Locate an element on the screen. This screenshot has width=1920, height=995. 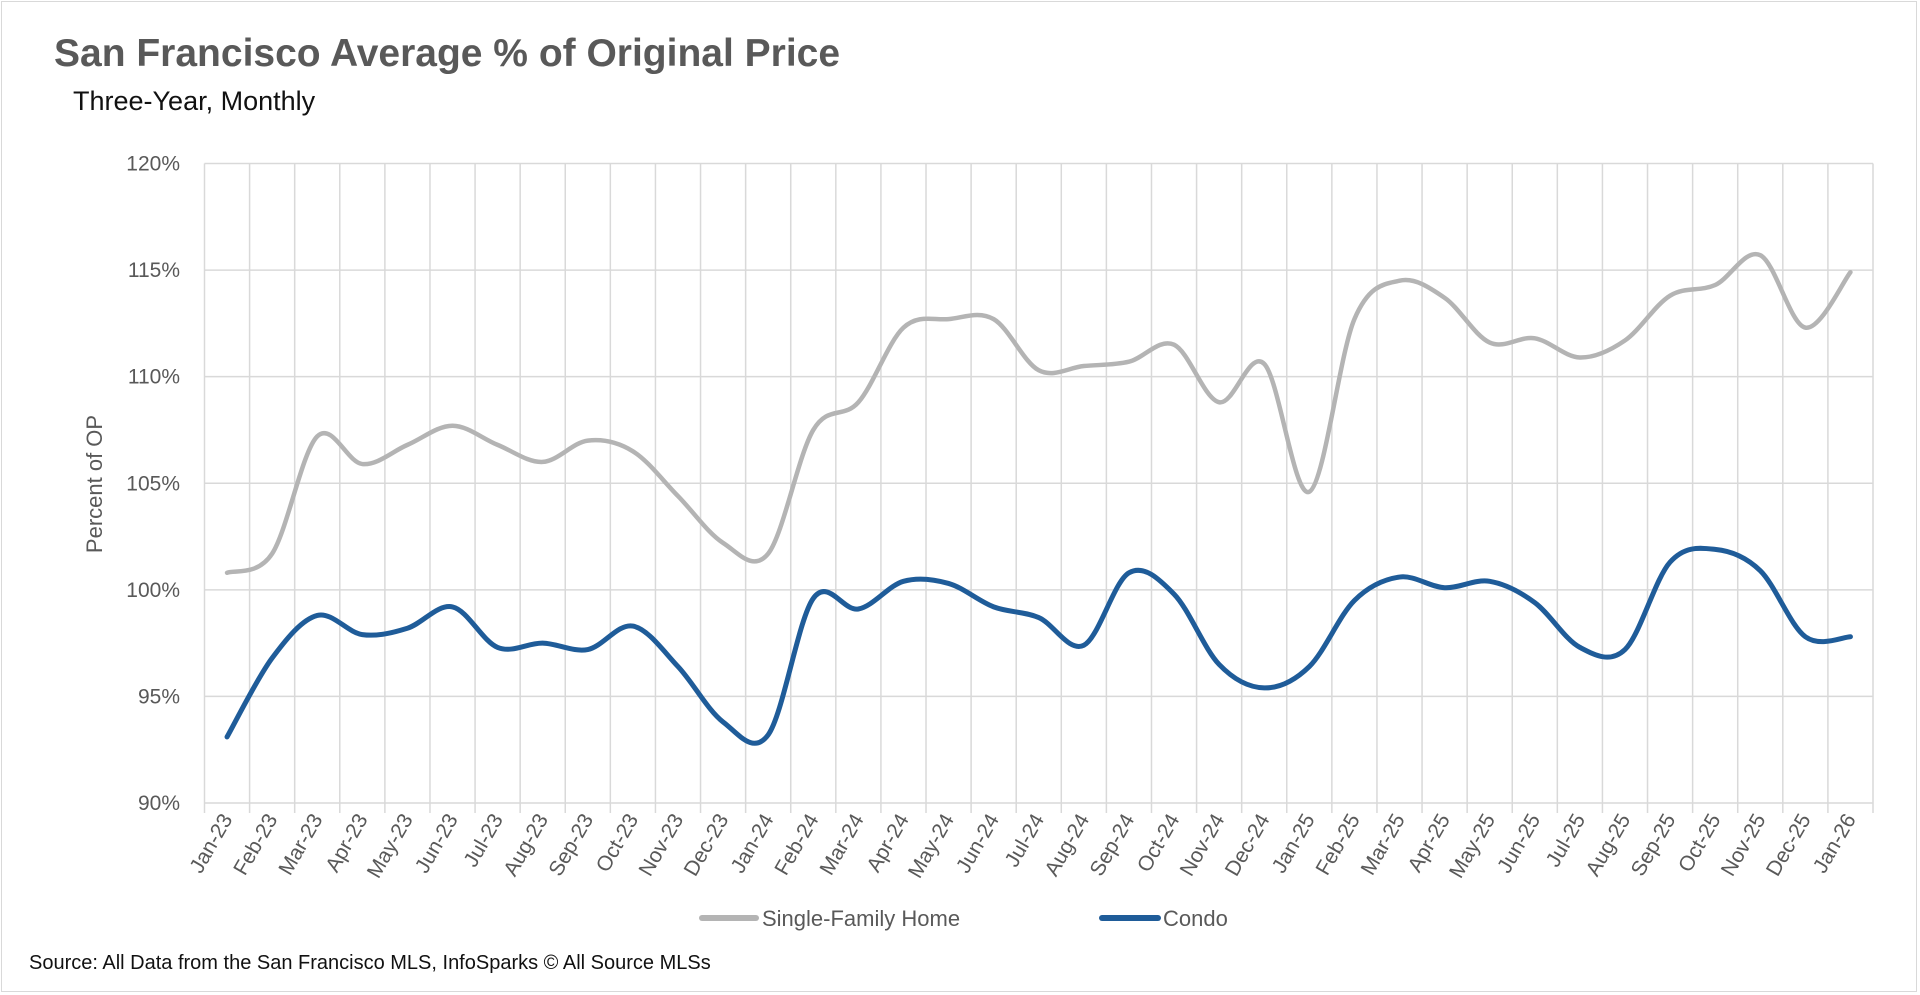
x-tick-label: Jun-24 is located at coordinates (978, 843).